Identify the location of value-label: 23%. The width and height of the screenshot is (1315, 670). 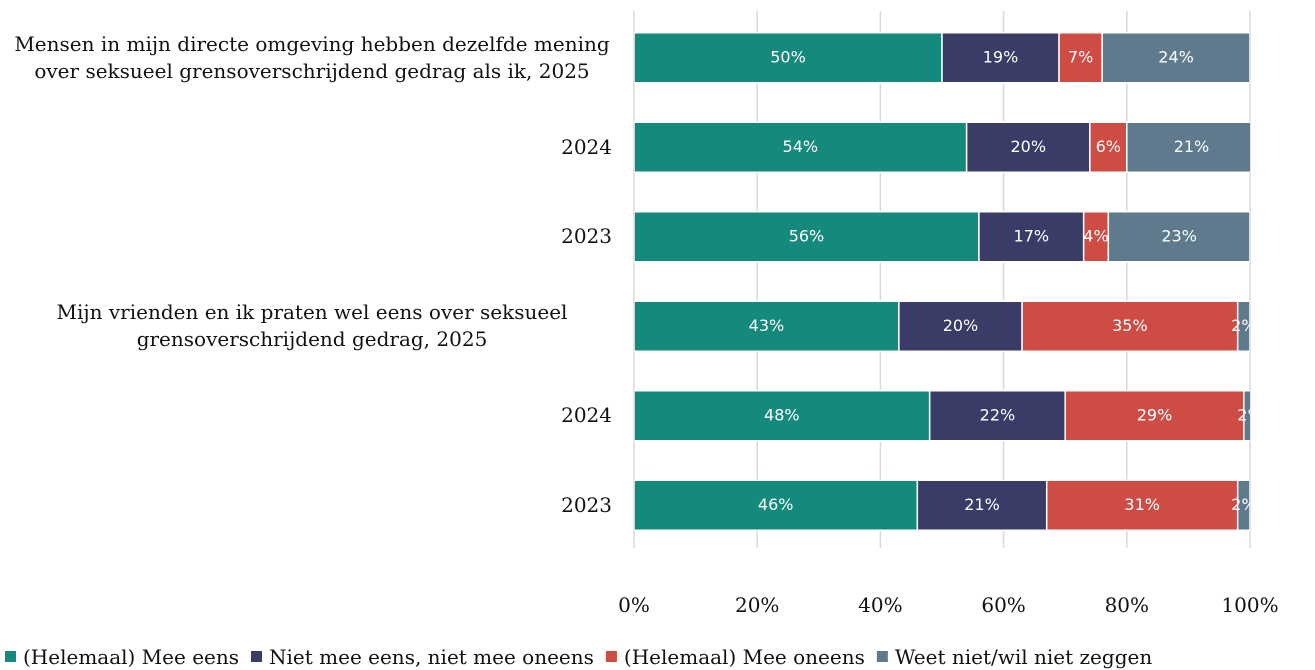
(1179, 235).